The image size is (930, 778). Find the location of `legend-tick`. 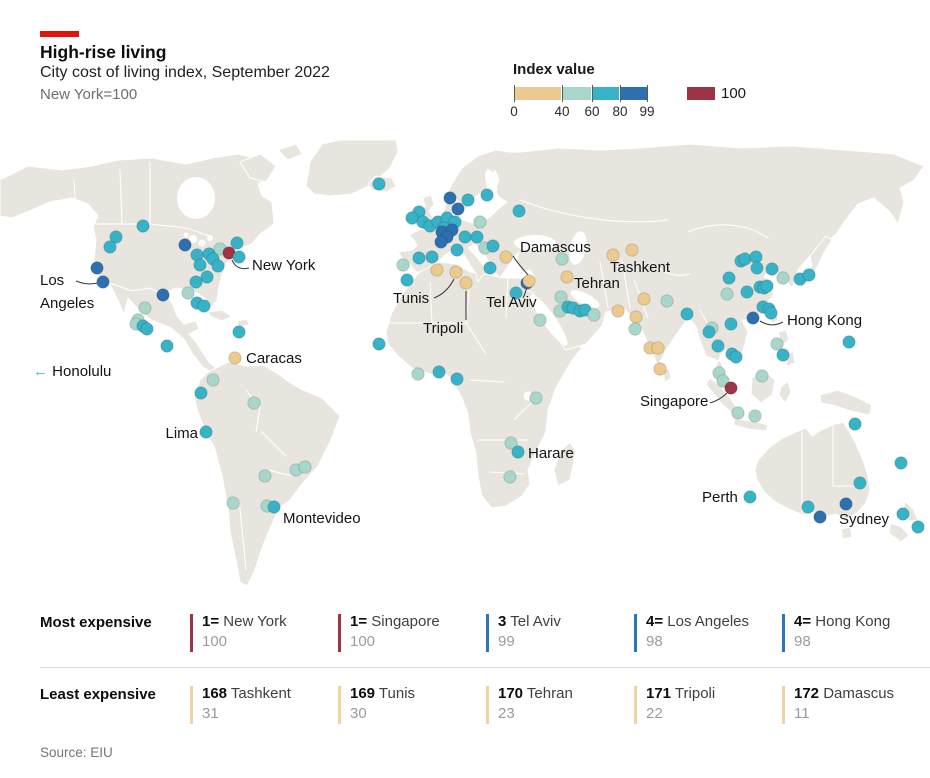

legend-tick is located at coordinates (562, 93).